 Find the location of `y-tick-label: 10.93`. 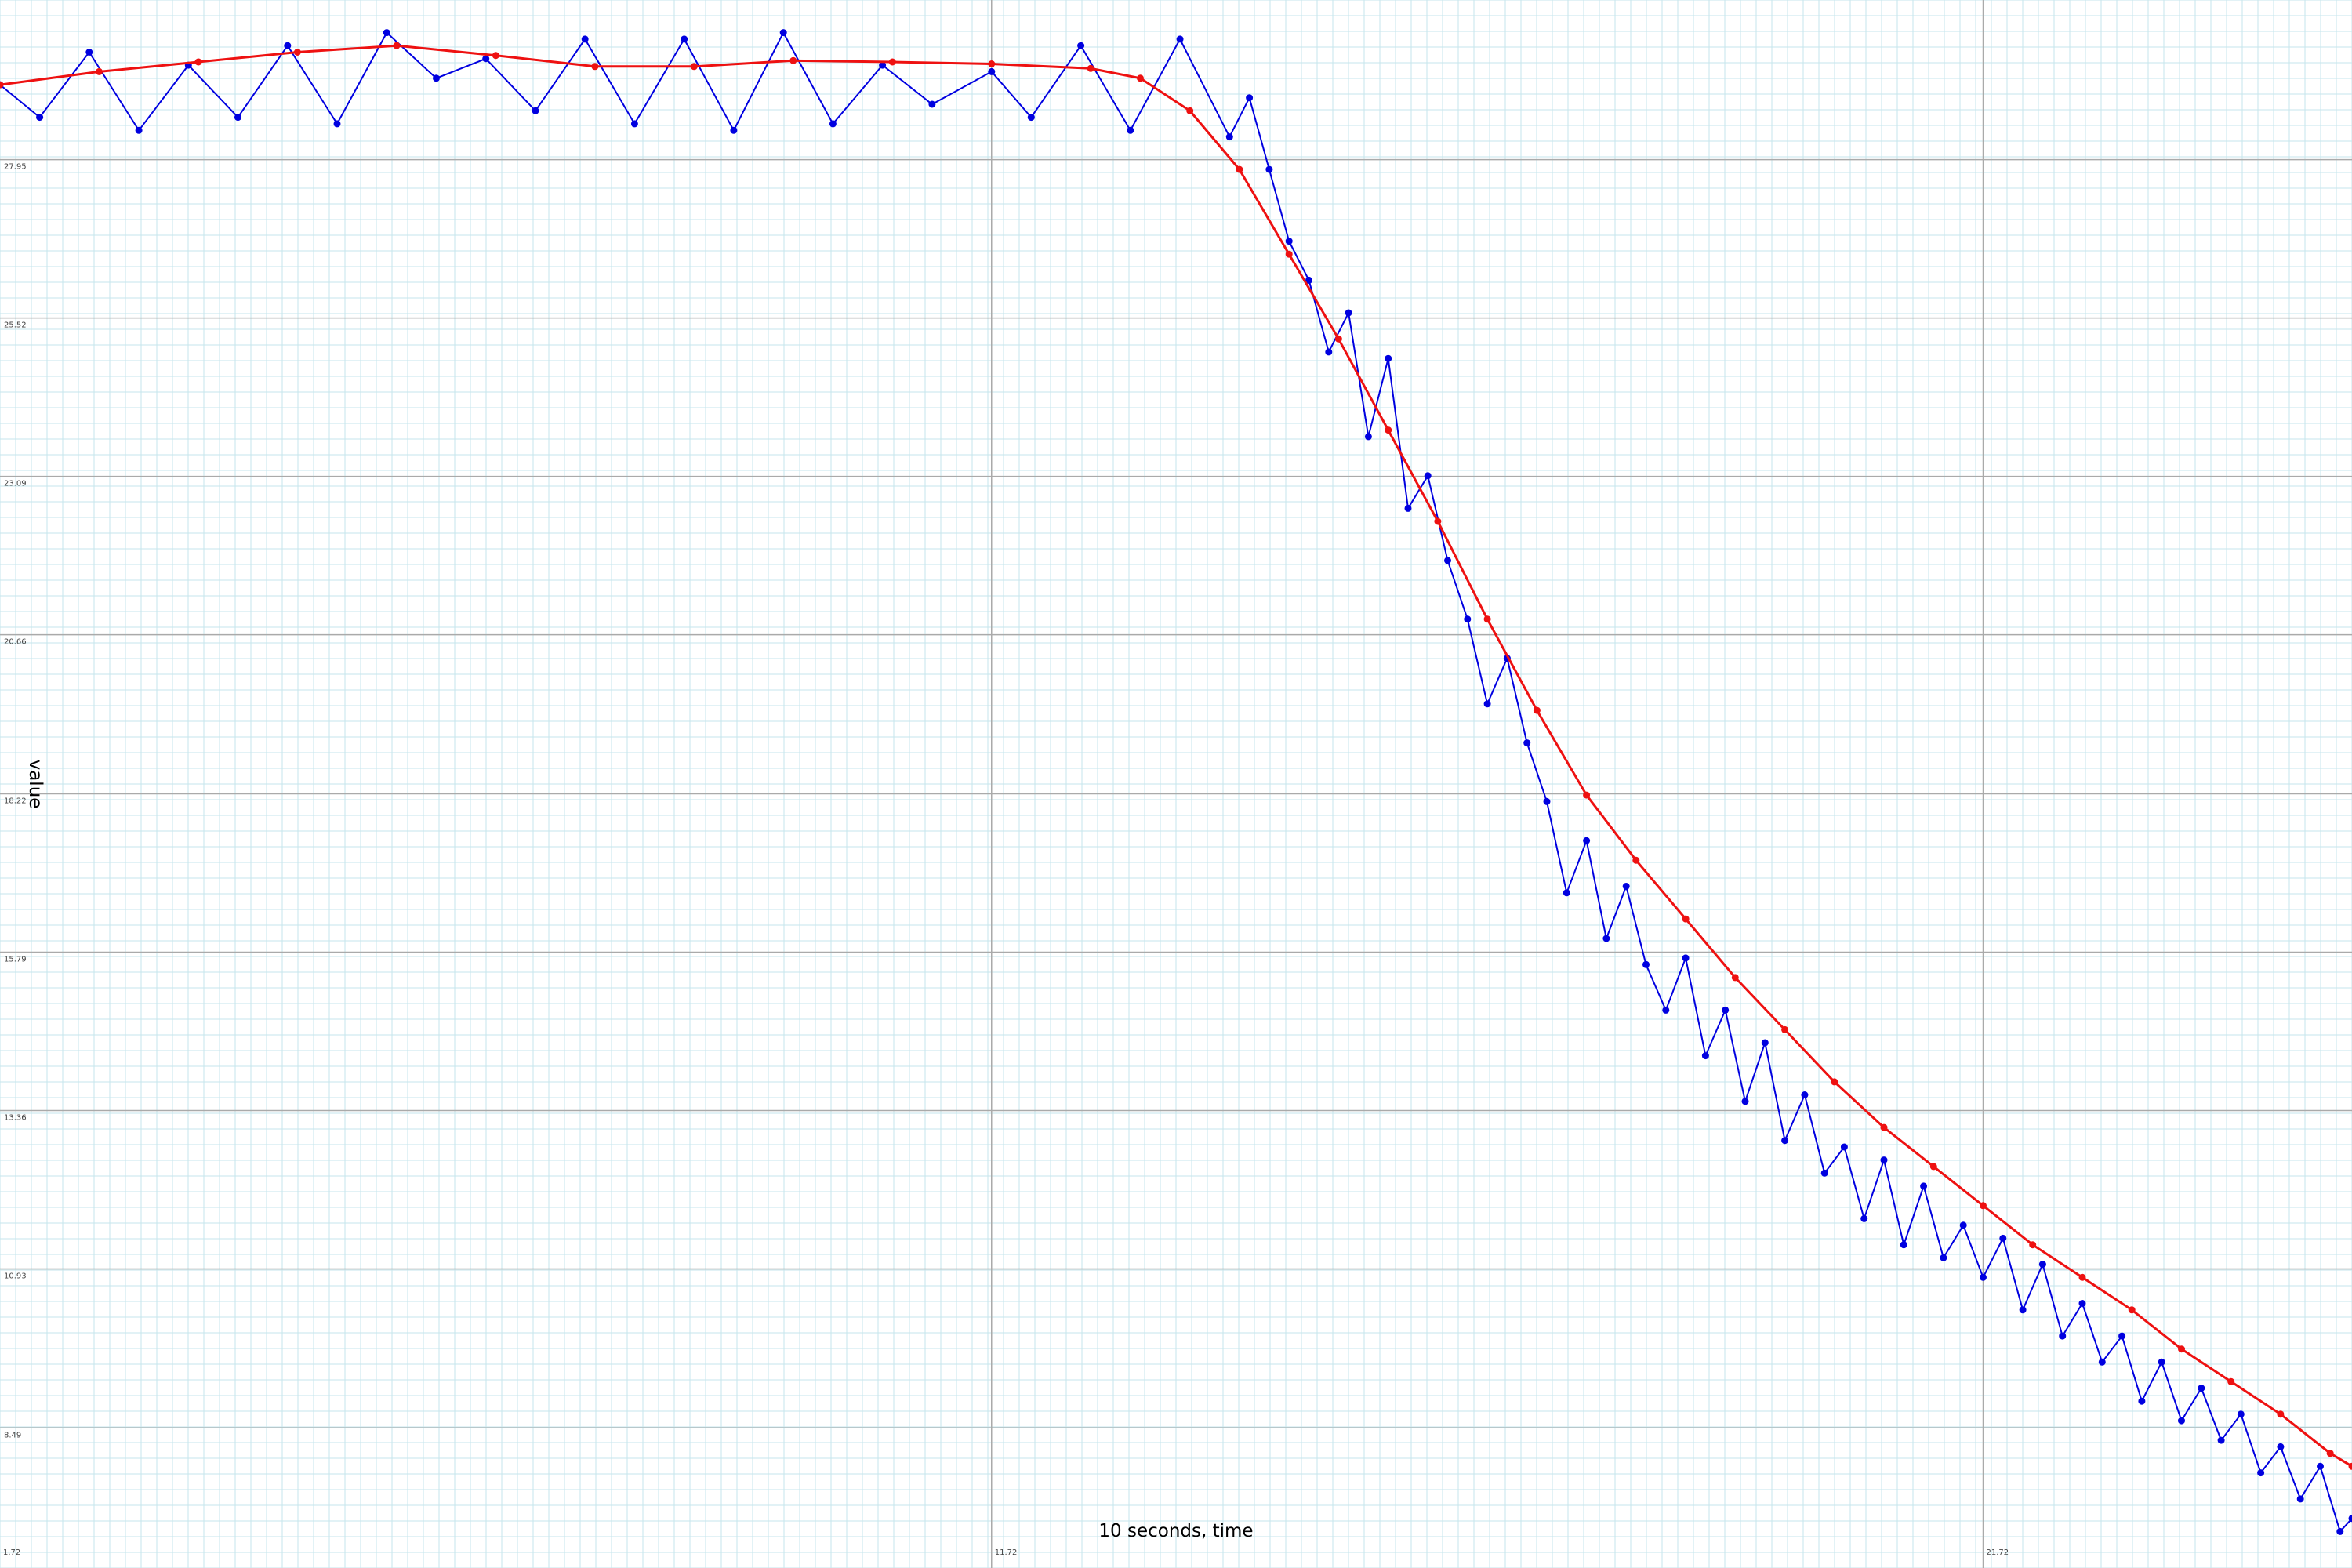

y-tick-label: 10.93 is located at coordinates (15, 1276).